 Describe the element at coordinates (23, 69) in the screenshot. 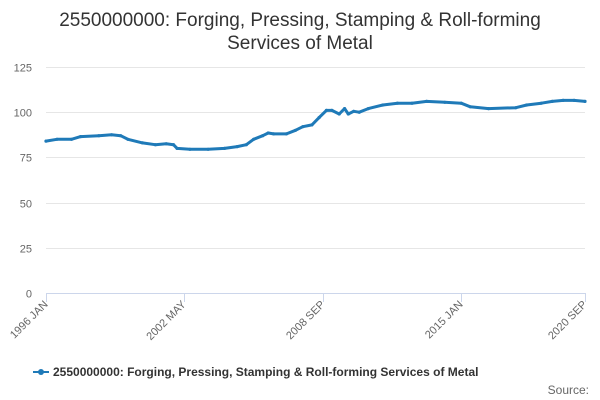

I see `y-tick-label-125: 125` at that location.